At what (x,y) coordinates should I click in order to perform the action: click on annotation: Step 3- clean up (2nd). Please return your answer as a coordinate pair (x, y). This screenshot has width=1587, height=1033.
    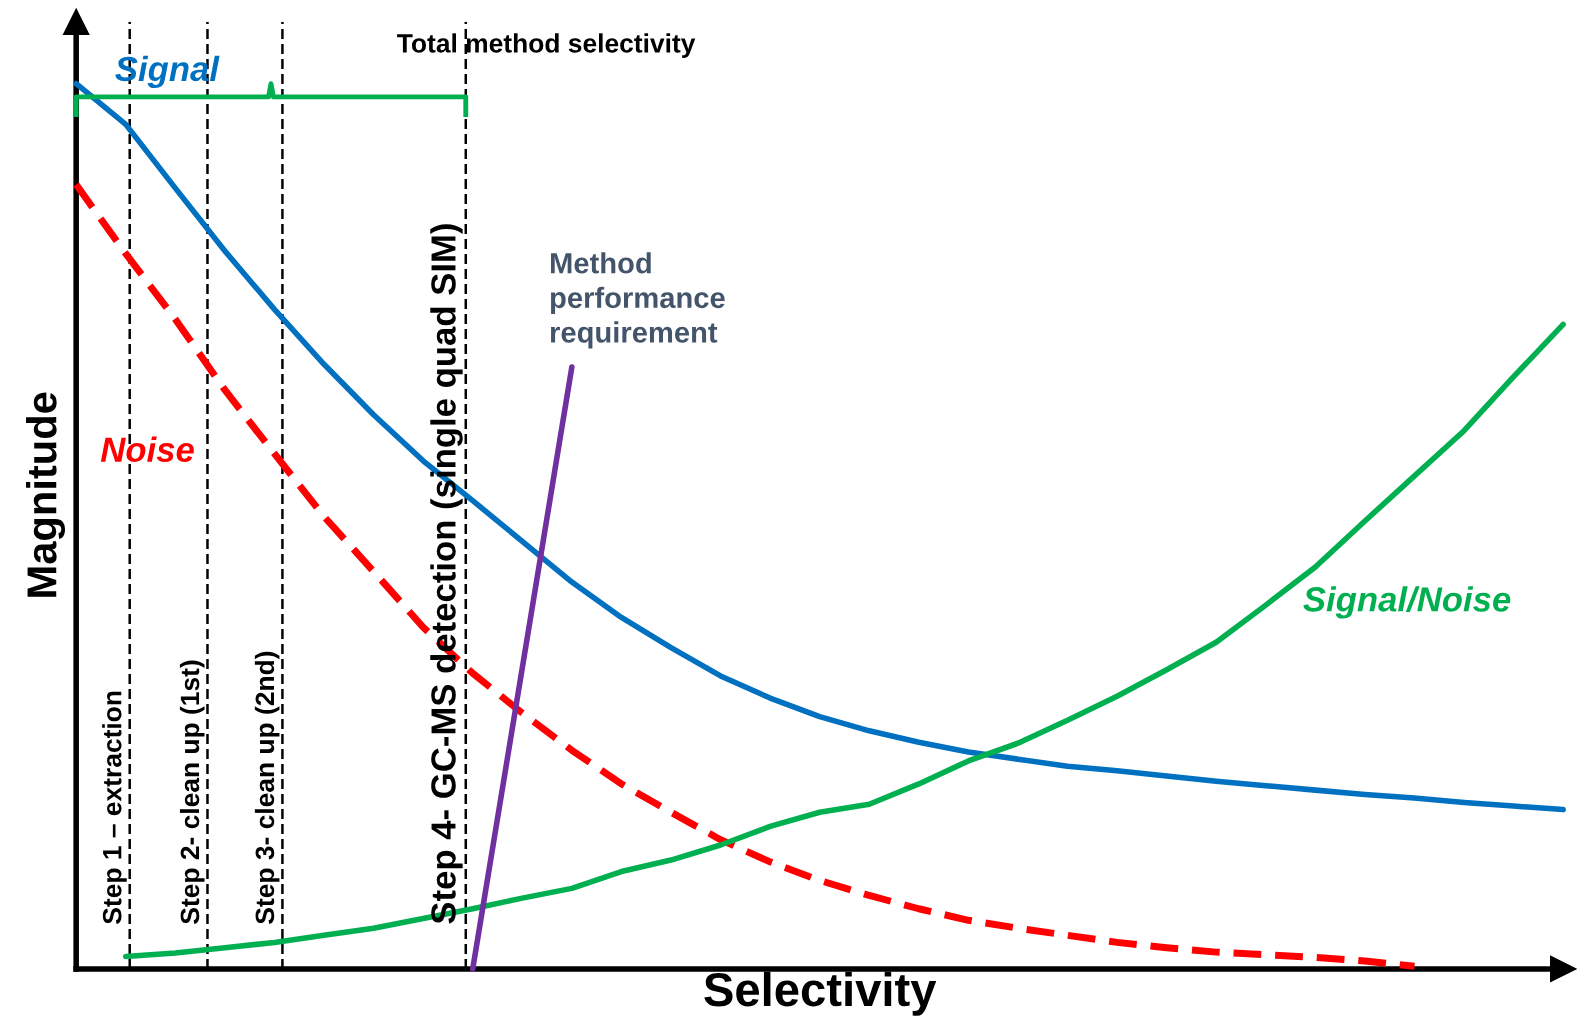
    Looking at the image, I should click on (267, 787).